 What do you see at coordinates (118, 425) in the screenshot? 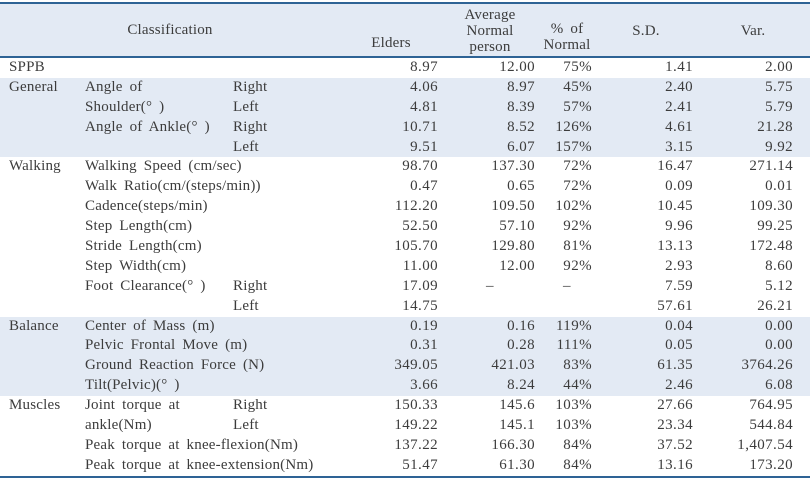
I see `cell-item-label: ankle(Nm)` at bounding box center [118, 425].